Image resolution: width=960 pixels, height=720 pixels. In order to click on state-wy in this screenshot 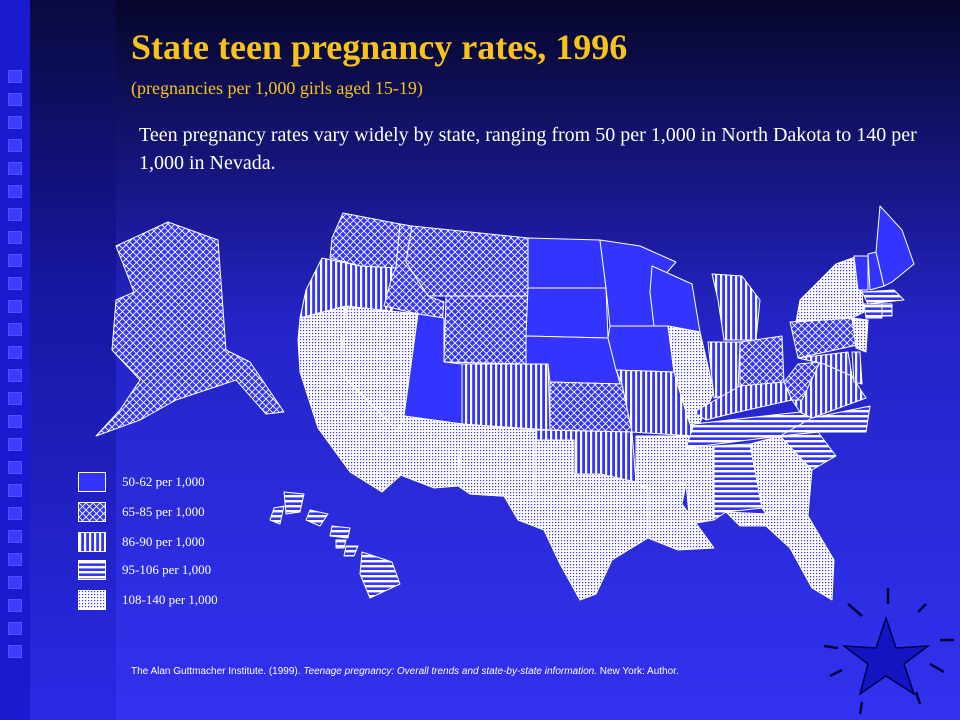, I will do `click(486, 330)`.